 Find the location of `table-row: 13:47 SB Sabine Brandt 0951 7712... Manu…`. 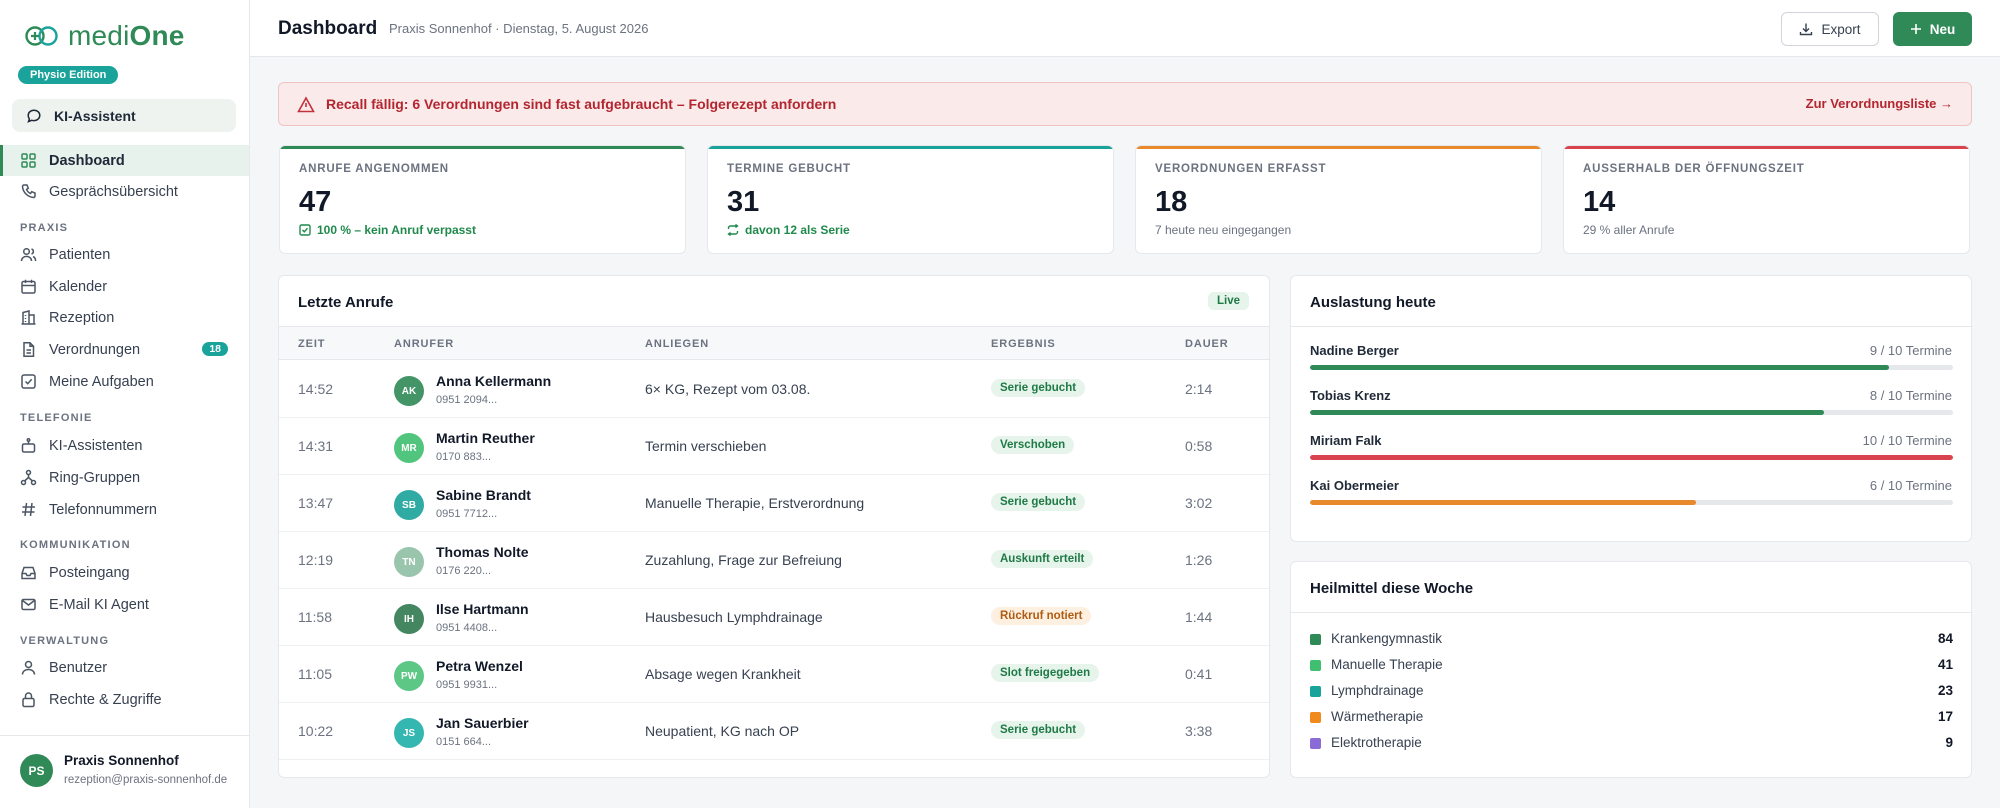

table-row: 13:47 SB Sabine Brandt 0951 7712... Manu… is located at coordinates (774, 503).